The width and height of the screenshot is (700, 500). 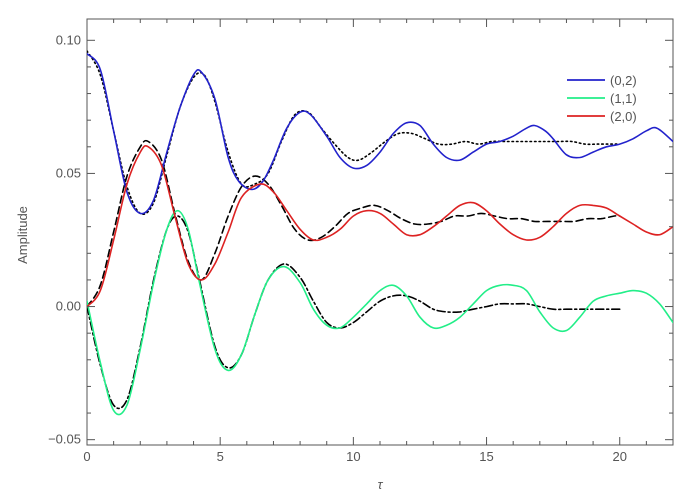 What do you see at coordinates (623, 80) in the screenshot?
I see `legend-label: (0,2)` at bounding box center [623, 80].